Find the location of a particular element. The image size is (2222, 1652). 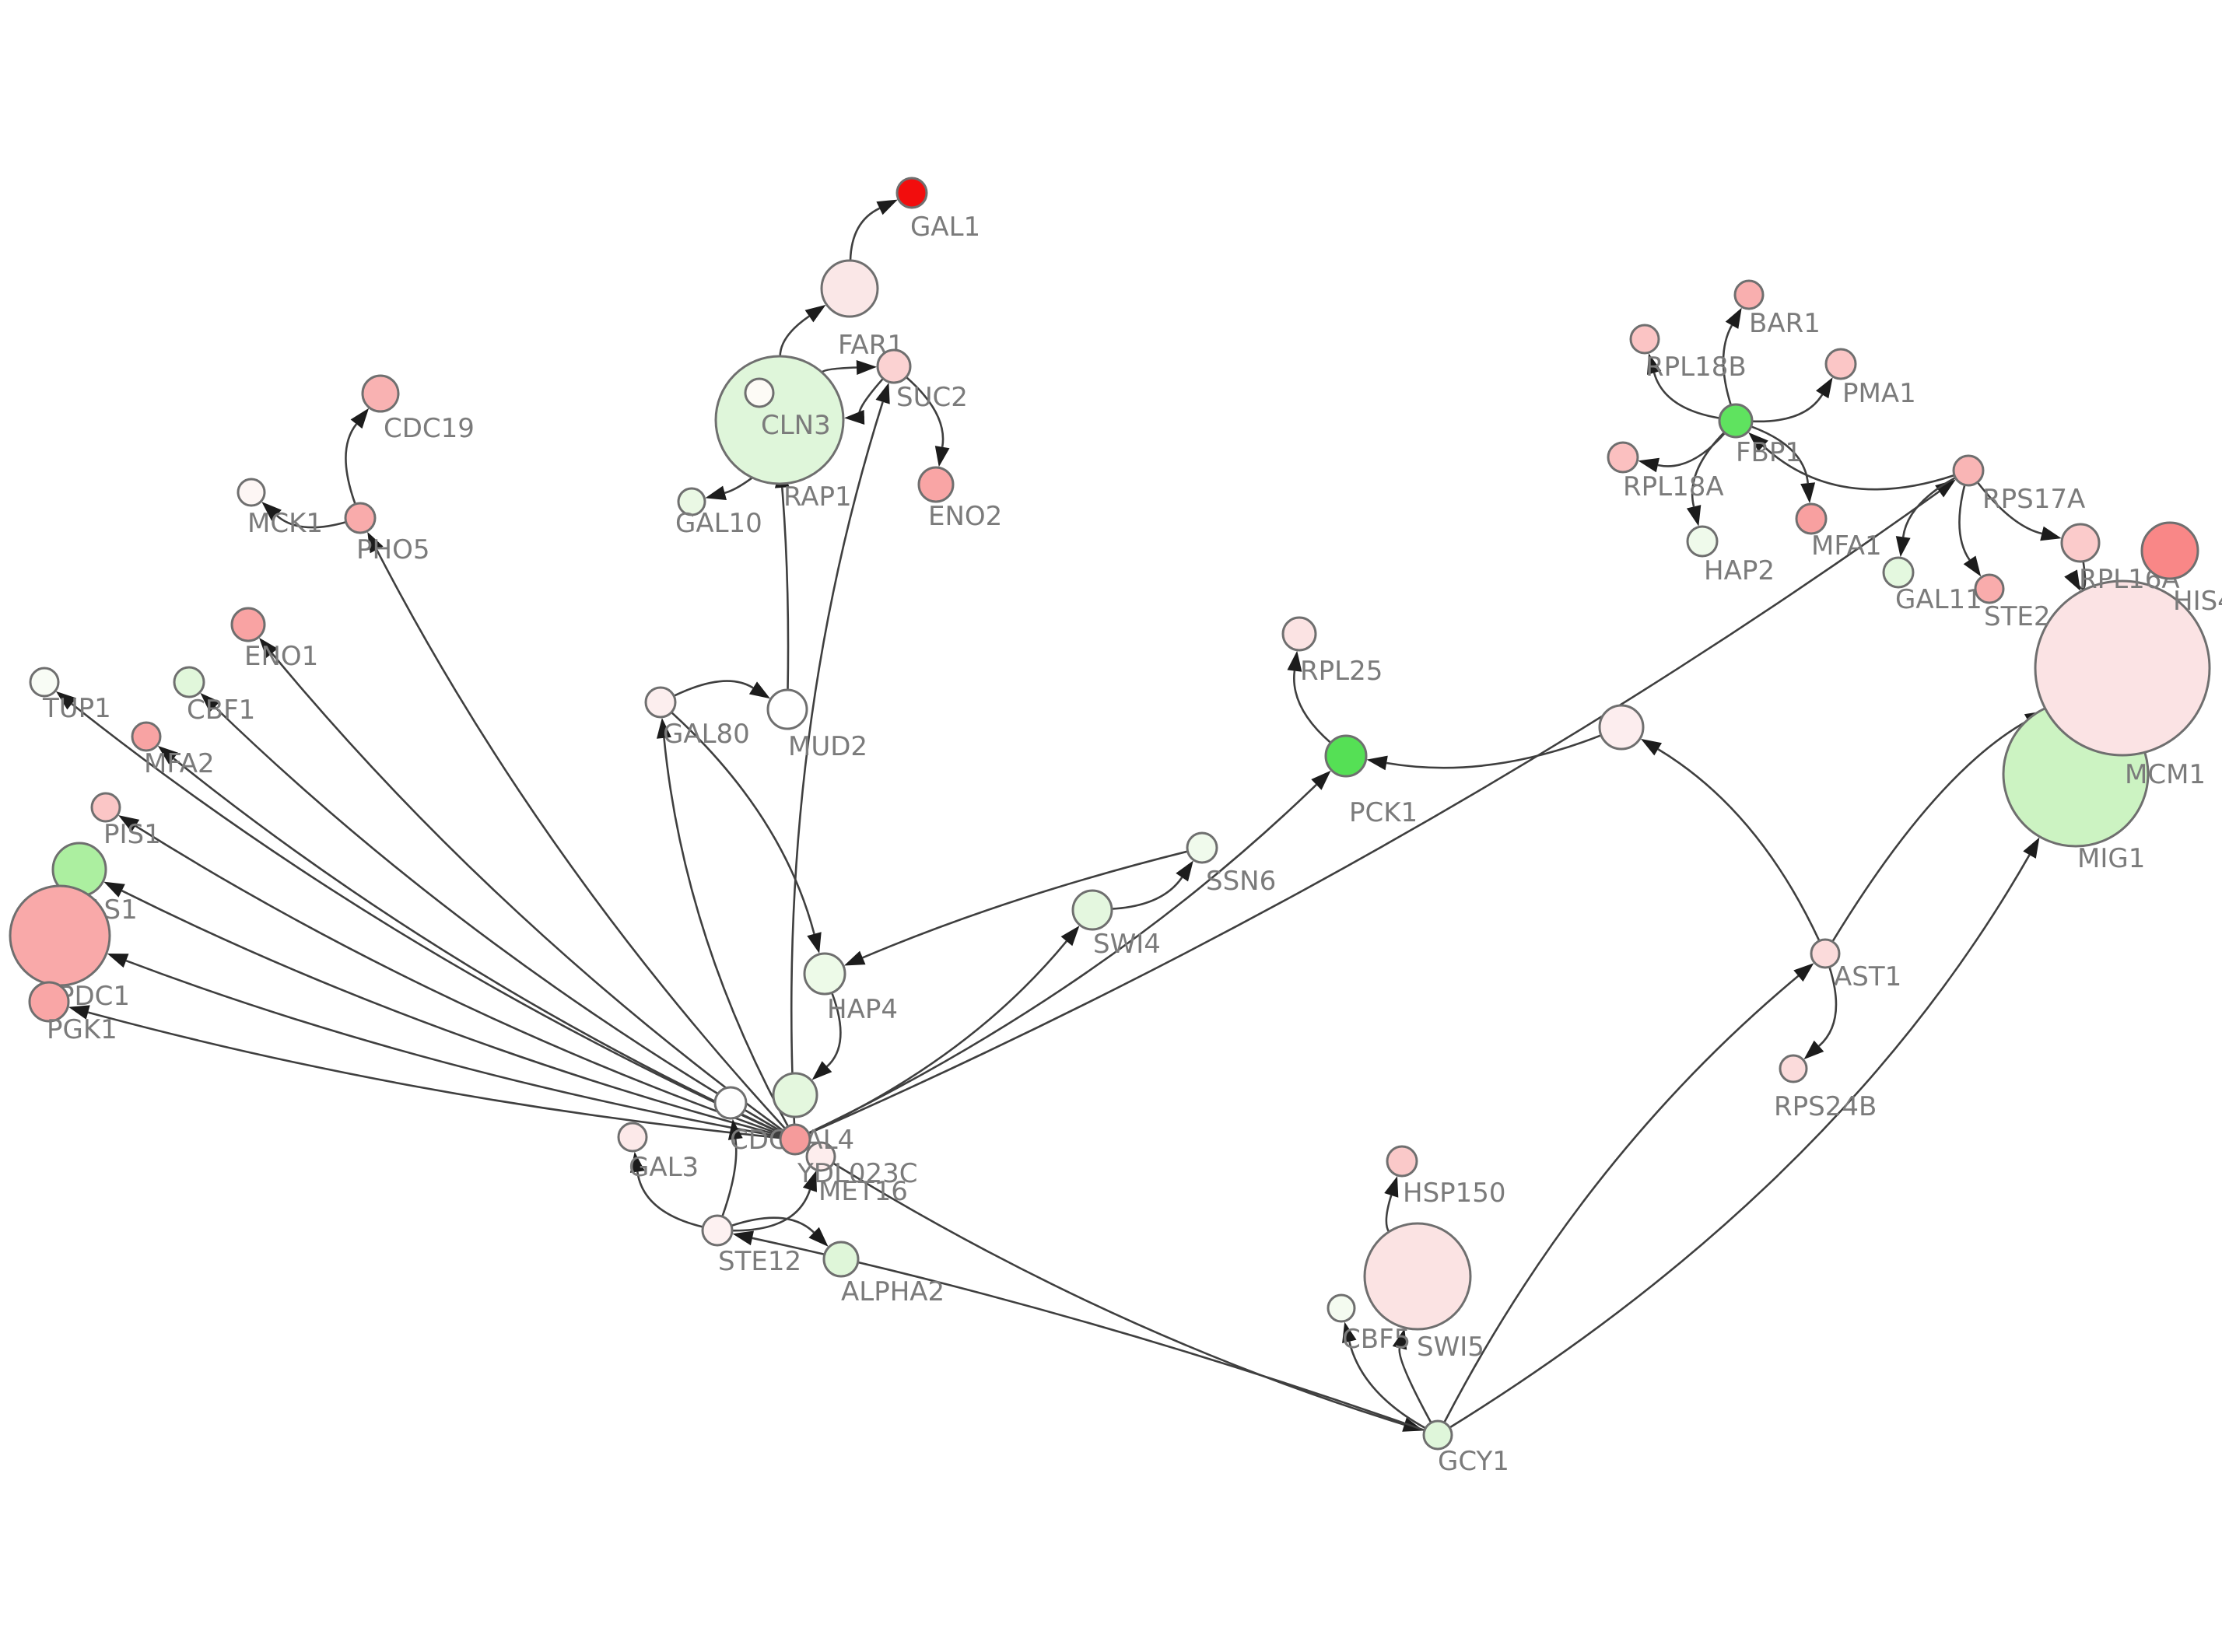

edge-GCY1-AST1 is located at coordinates (1621, 1199).